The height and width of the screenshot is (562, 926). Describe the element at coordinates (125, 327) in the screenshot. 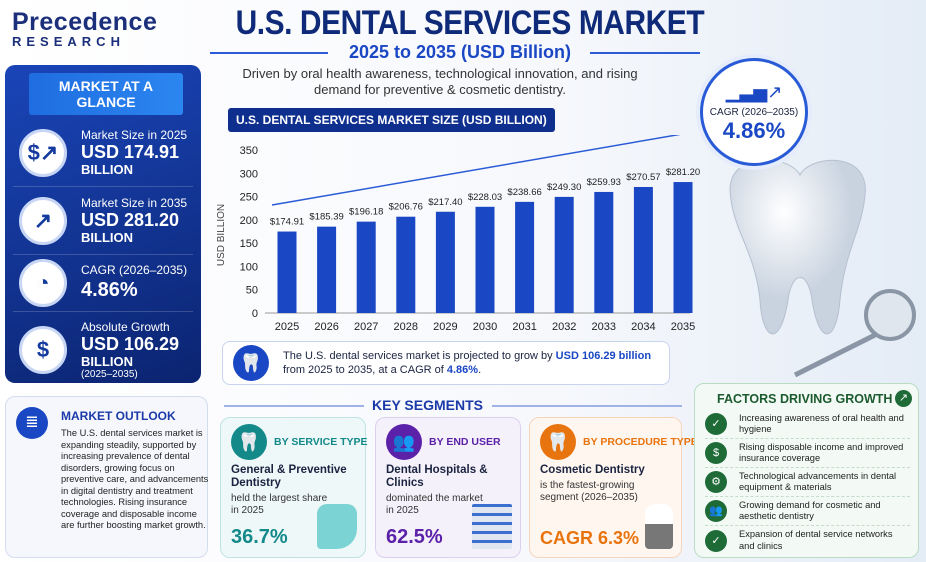

I see `glance-label: Absolute Growth` at that location.